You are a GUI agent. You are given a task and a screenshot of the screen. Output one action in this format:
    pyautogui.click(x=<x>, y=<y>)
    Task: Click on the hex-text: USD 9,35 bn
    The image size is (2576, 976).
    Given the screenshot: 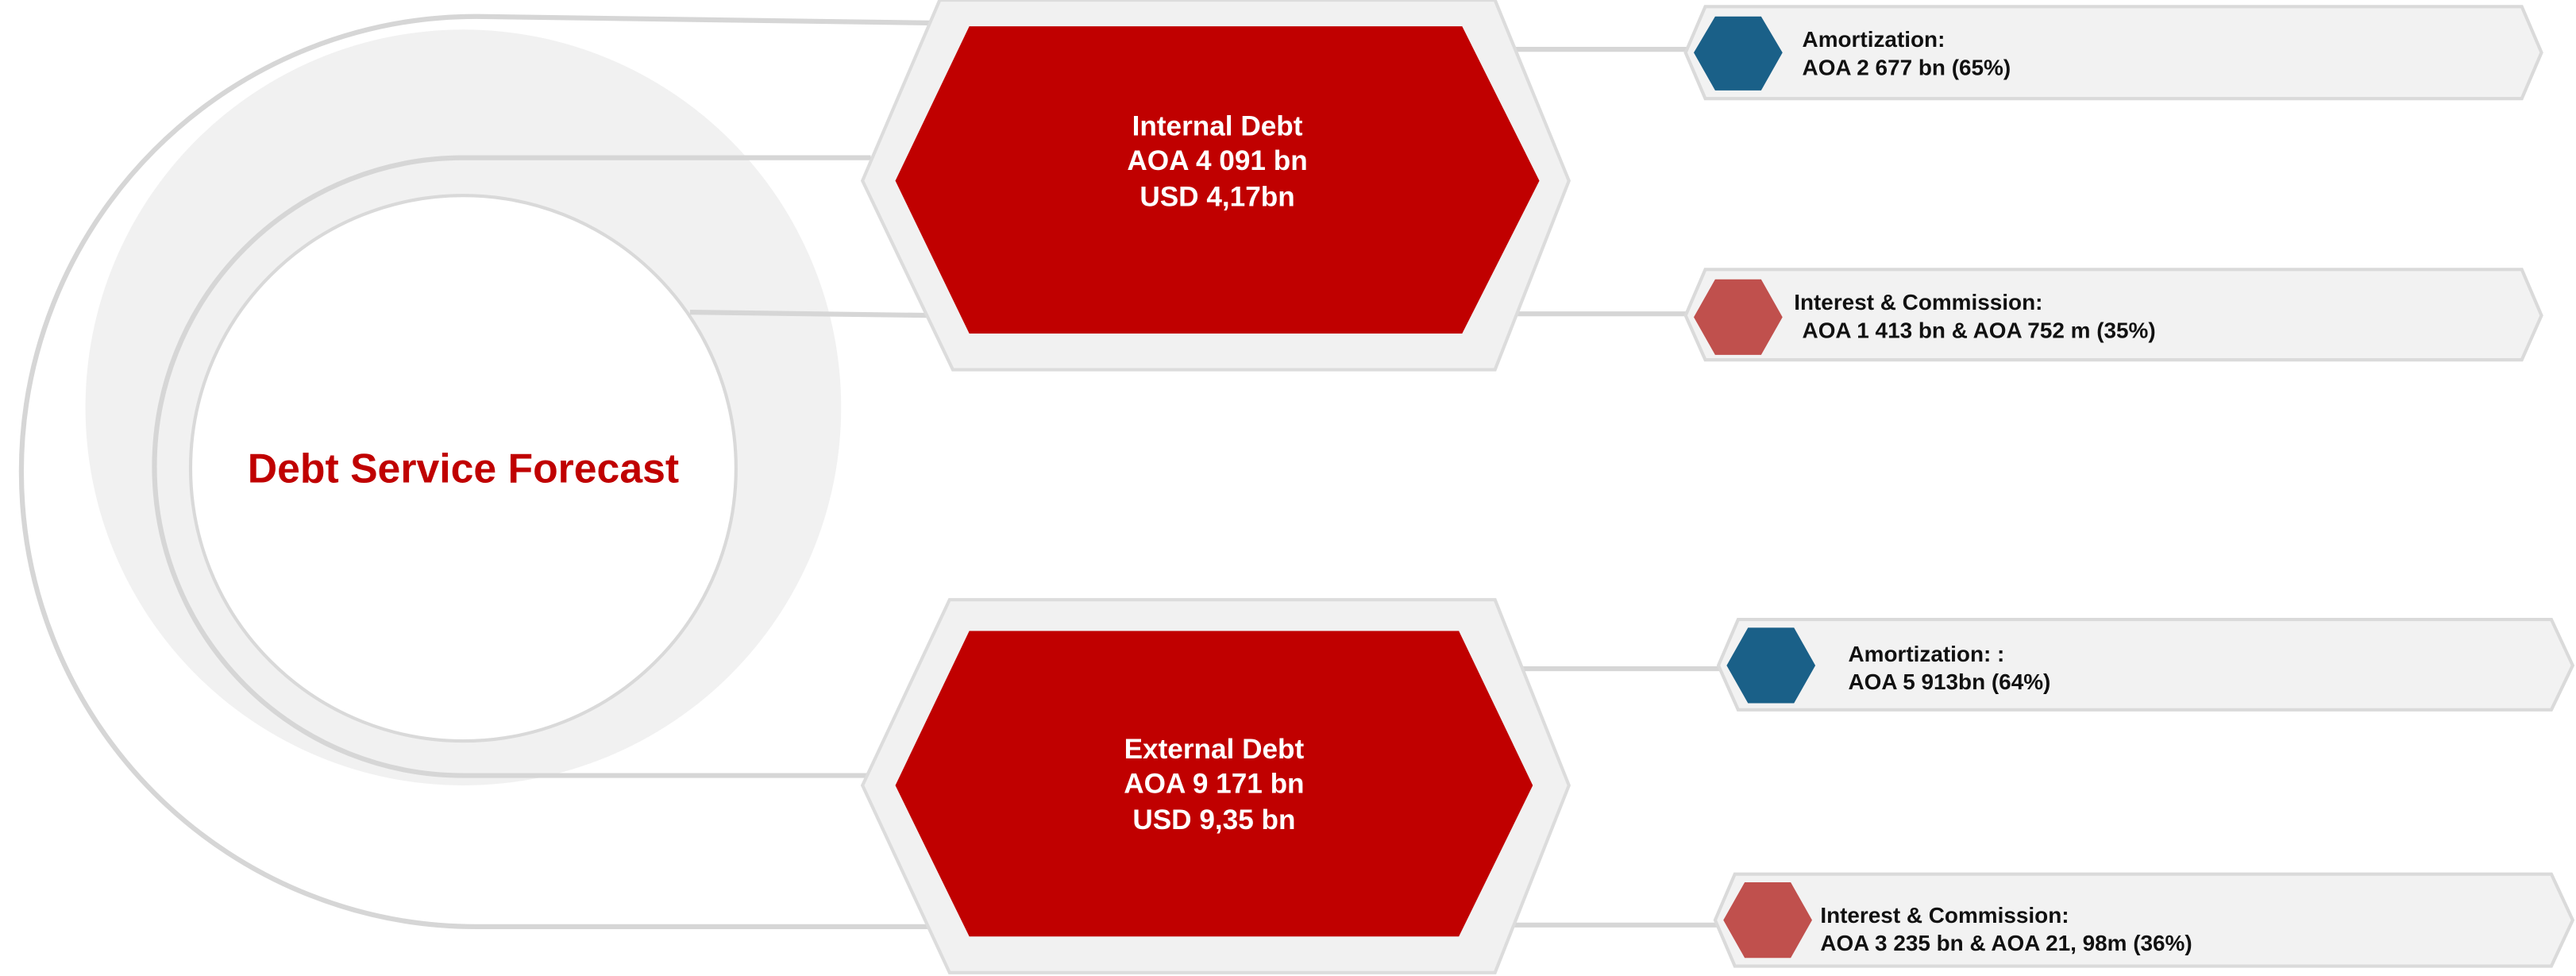 What is the action you would take?
    pyautogui.click(x=1213, y=819)
    